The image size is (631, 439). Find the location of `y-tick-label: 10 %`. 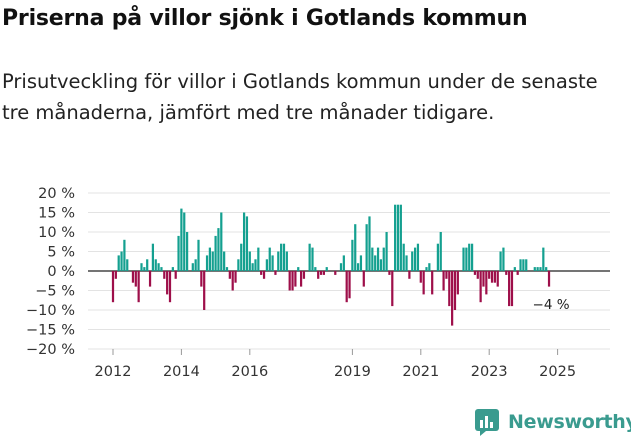

y-tick-label: 10 % is located at coordinates (56, 233).